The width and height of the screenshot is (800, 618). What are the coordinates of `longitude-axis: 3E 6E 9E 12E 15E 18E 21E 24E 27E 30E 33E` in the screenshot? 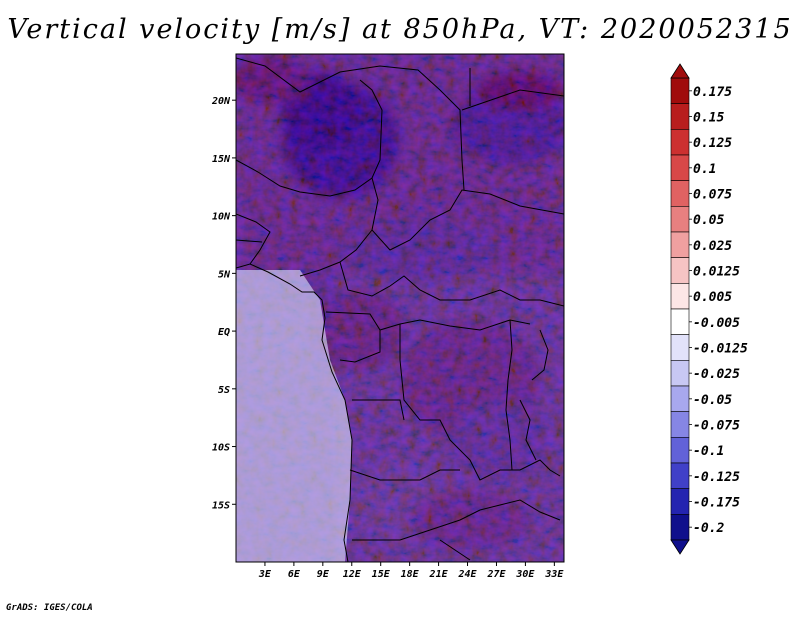 It's located at (411, 571).